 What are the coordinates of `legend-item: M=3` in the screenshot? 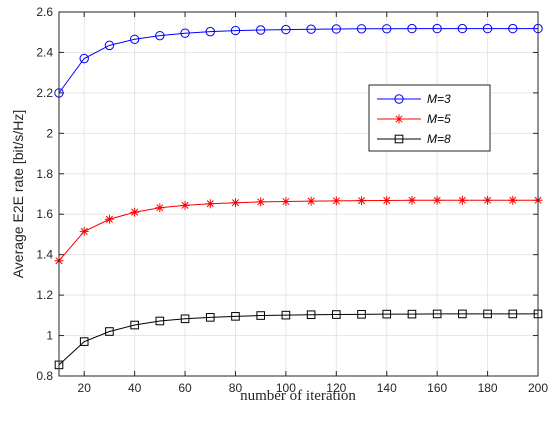 It's located at (414, 99).